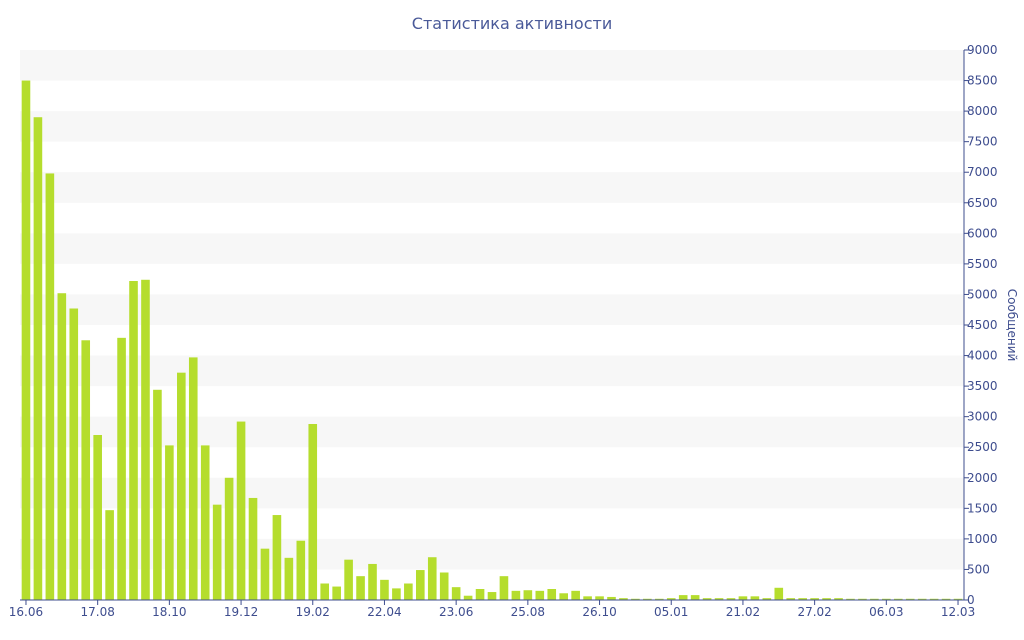  Describe the element at coordinates (241, 612) in the screenshot. I see `x-tick-label: 19.12` at that location.